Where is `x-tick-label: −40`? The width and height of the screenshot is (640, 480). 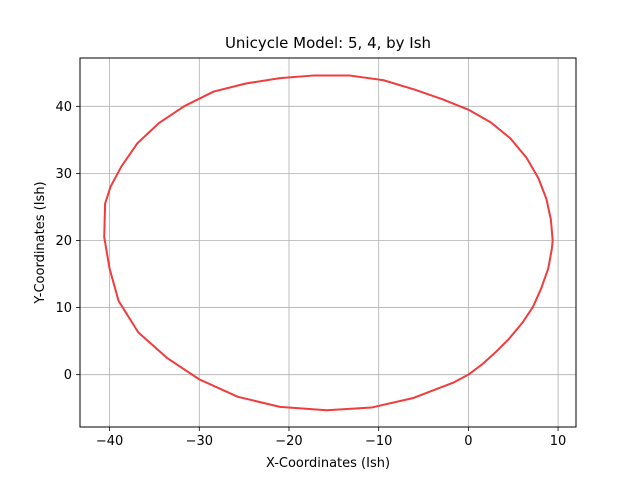
x-tick-label: −40 is located at coordinates (109, 441).